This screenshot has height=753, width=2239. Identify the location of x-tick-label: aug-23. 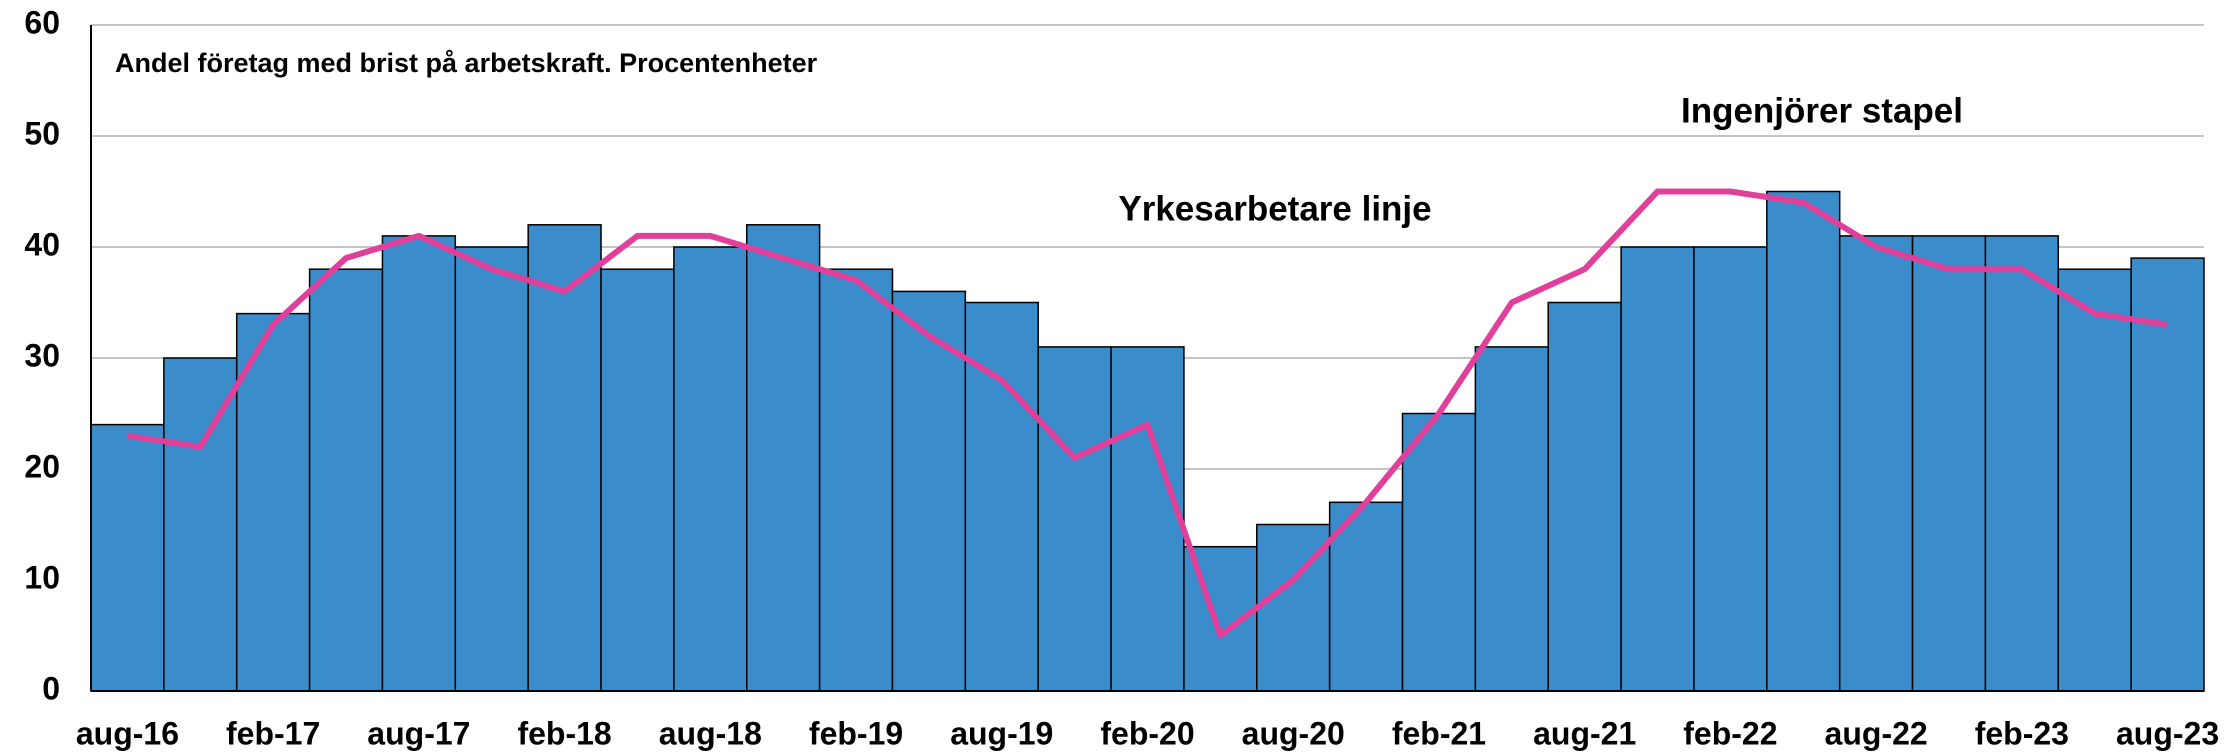
(2167, 733).